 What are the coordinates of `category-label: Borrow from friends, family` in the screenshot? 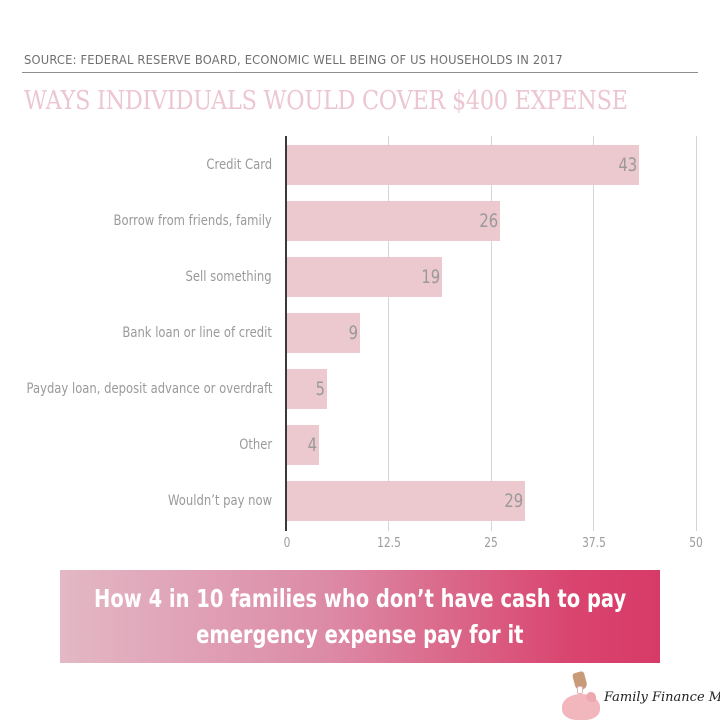 It's located at (192, 221).